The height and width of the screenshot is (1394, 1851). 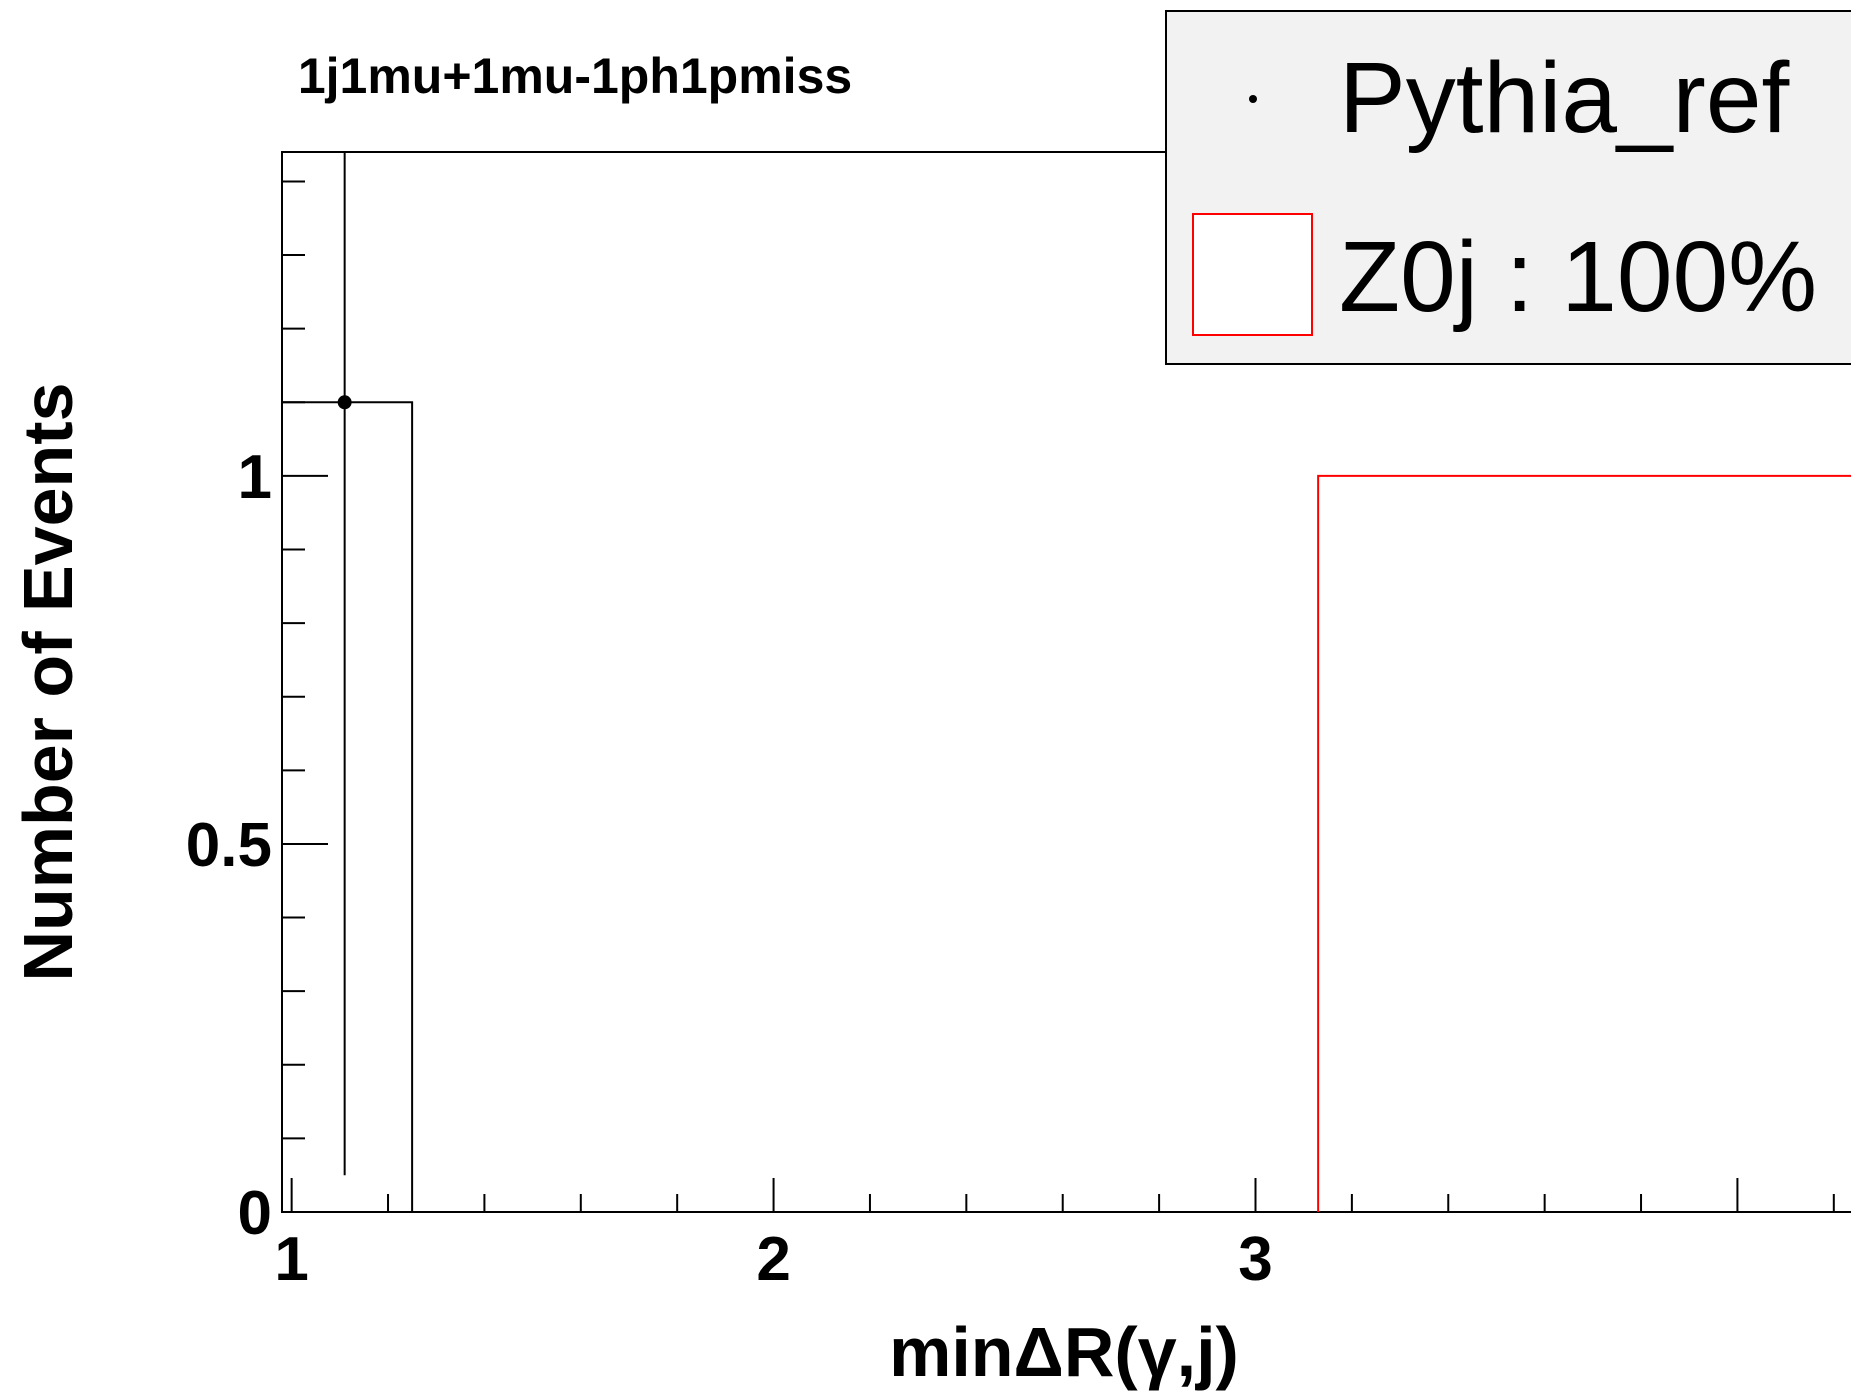 What do you see at coordinates (1508, 187) in the screenshot?
I see `legend: Pythia_ref Z0j : 100%` at bounding box center [1508, 187].